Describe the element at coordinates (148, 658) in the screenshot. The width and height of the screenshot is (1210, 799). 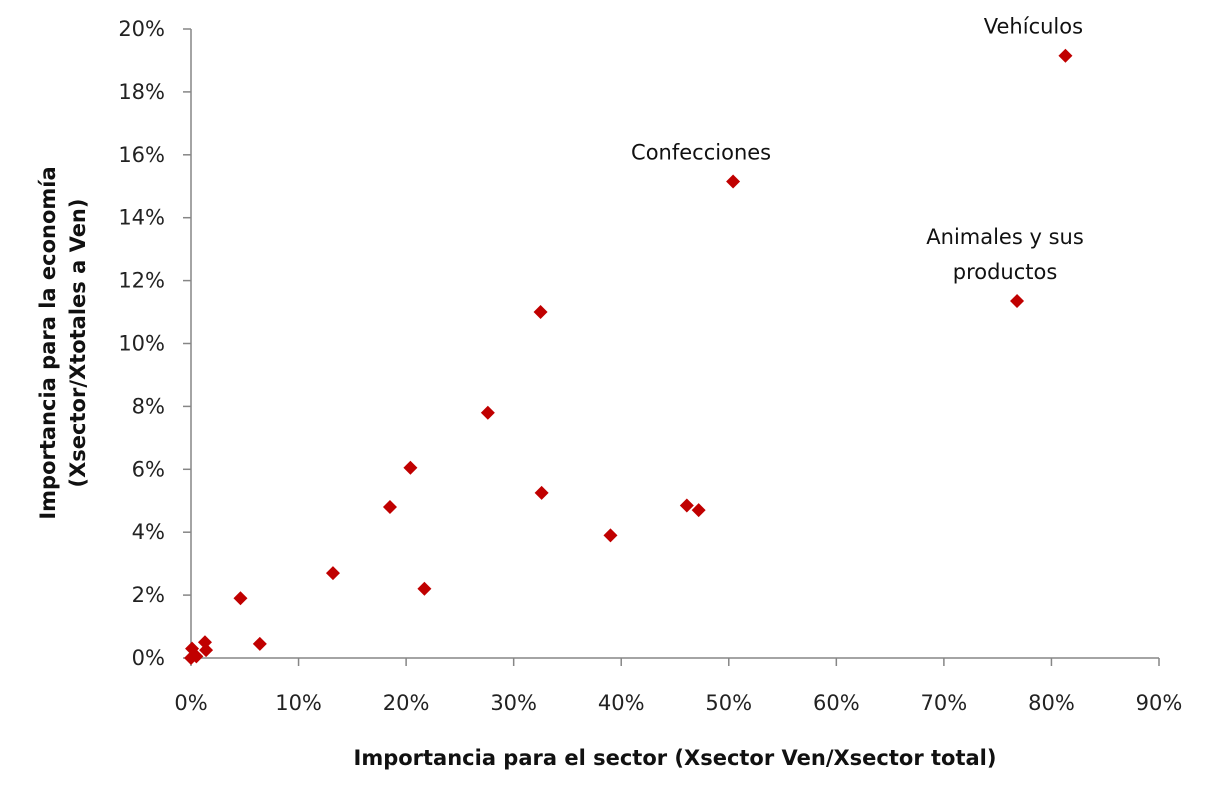
I see `y-tick-label: 0%` at that location.